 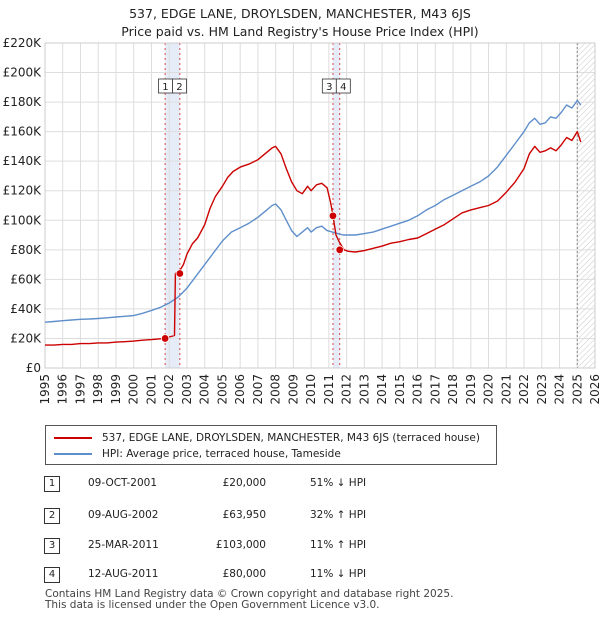 I want to click on x-tick-label: 1999, so click(x=116, y=389).